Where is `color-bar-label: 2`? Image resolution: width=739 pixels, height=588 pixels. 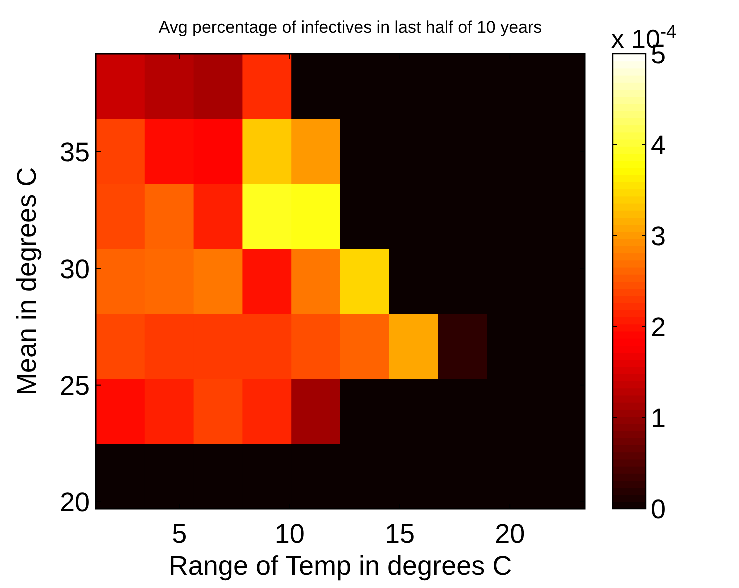 color-bar-label: 2 is located at coordinates (658, 327).